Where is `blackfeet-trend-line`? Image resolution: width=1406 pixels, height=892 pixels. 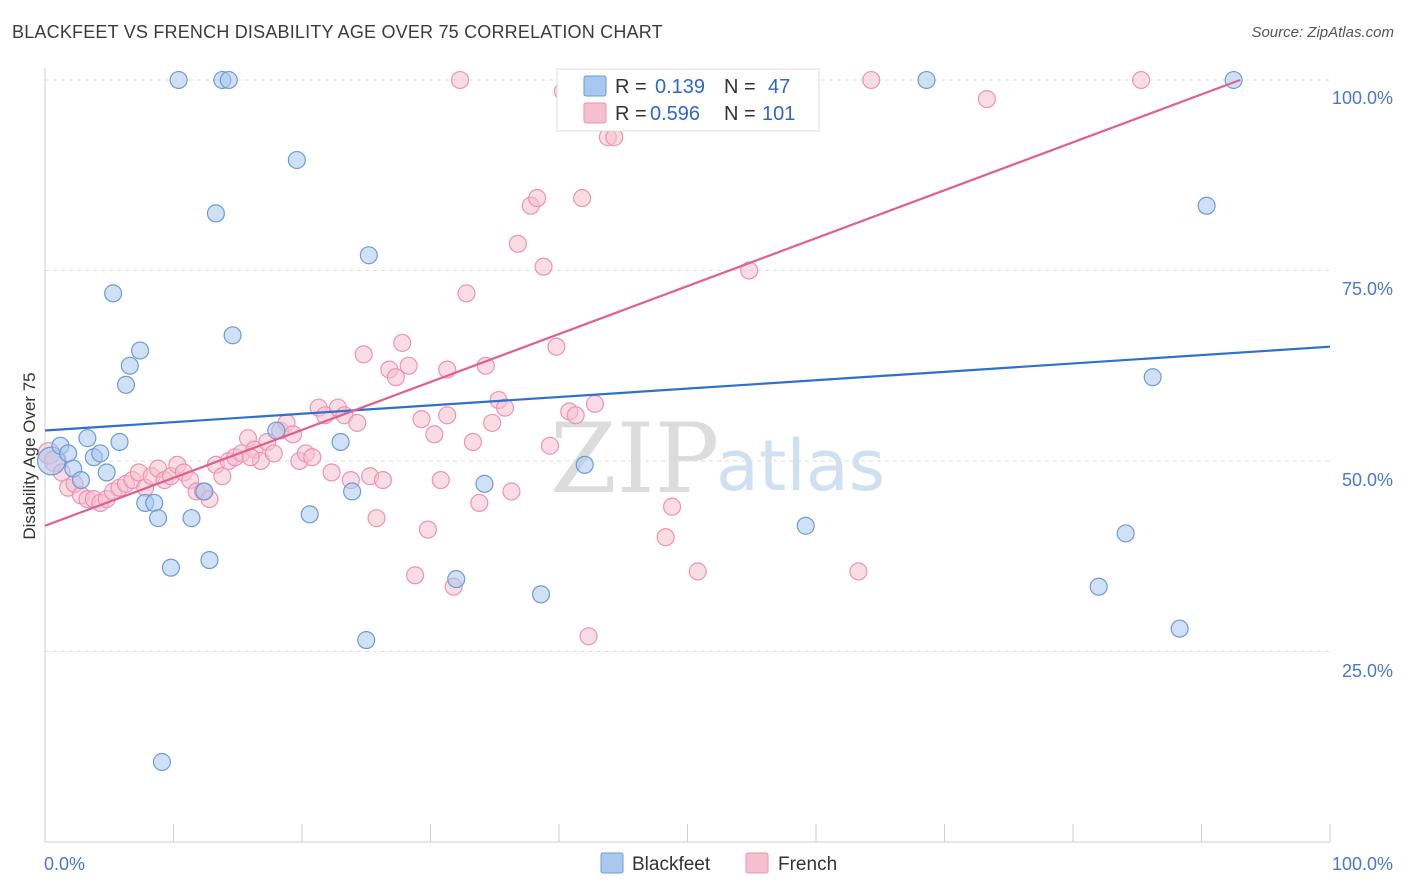 blackfeet-trend-line is located at coordinates (687, 388).